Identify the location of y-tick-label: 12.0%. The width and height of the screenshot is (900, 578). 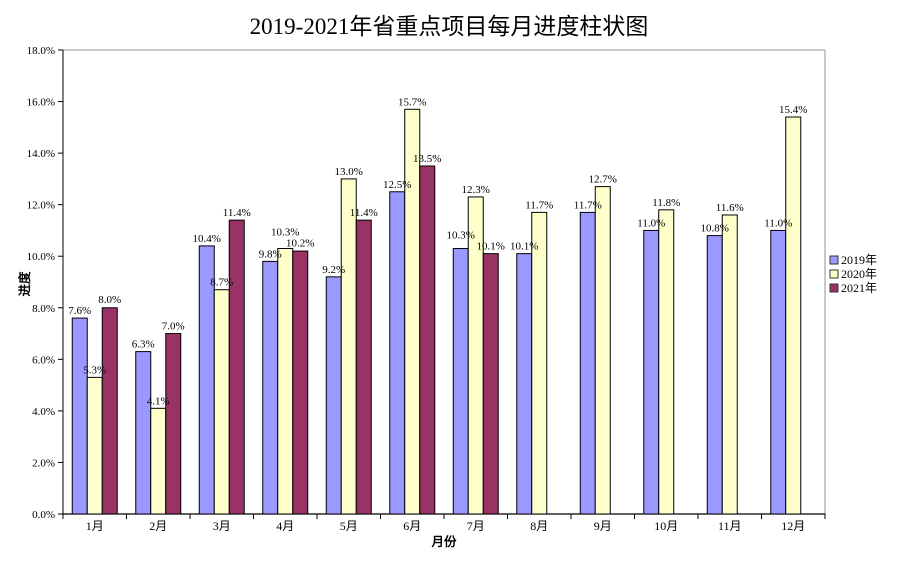
(41, 206).